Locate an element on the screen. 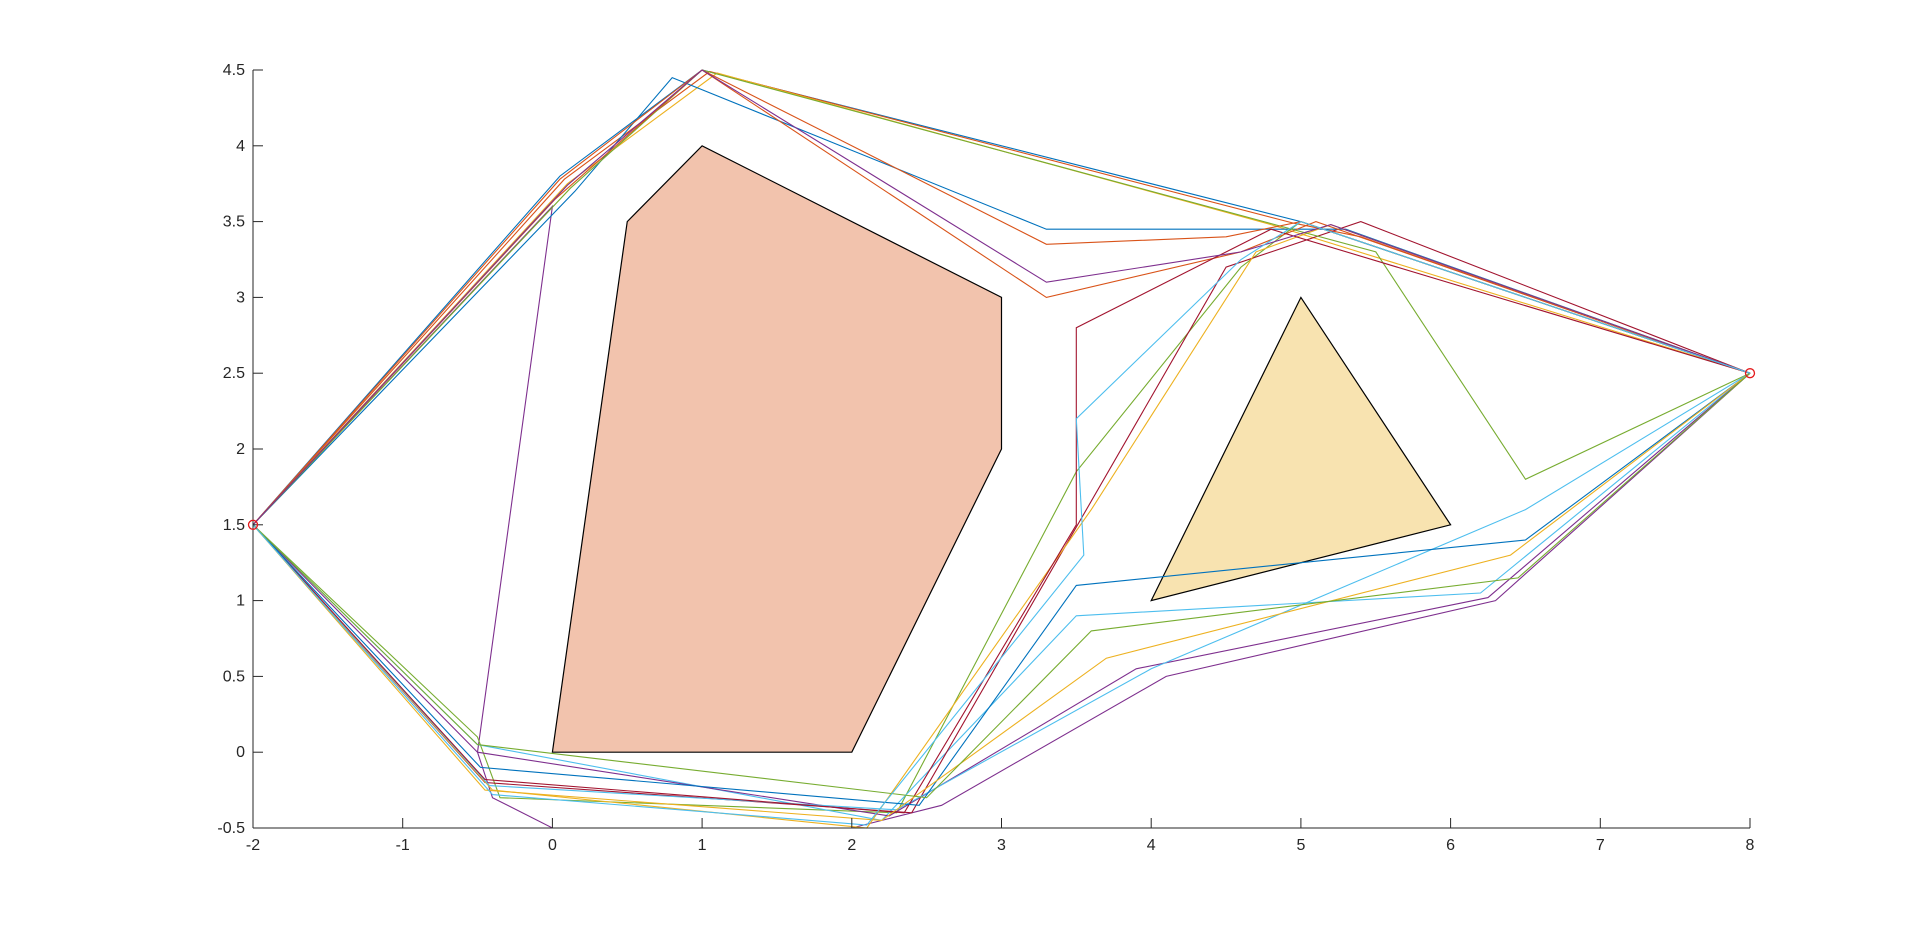 This screenshot has height=926, width=1920. goal-marker is located at coordinates (1750, 373).